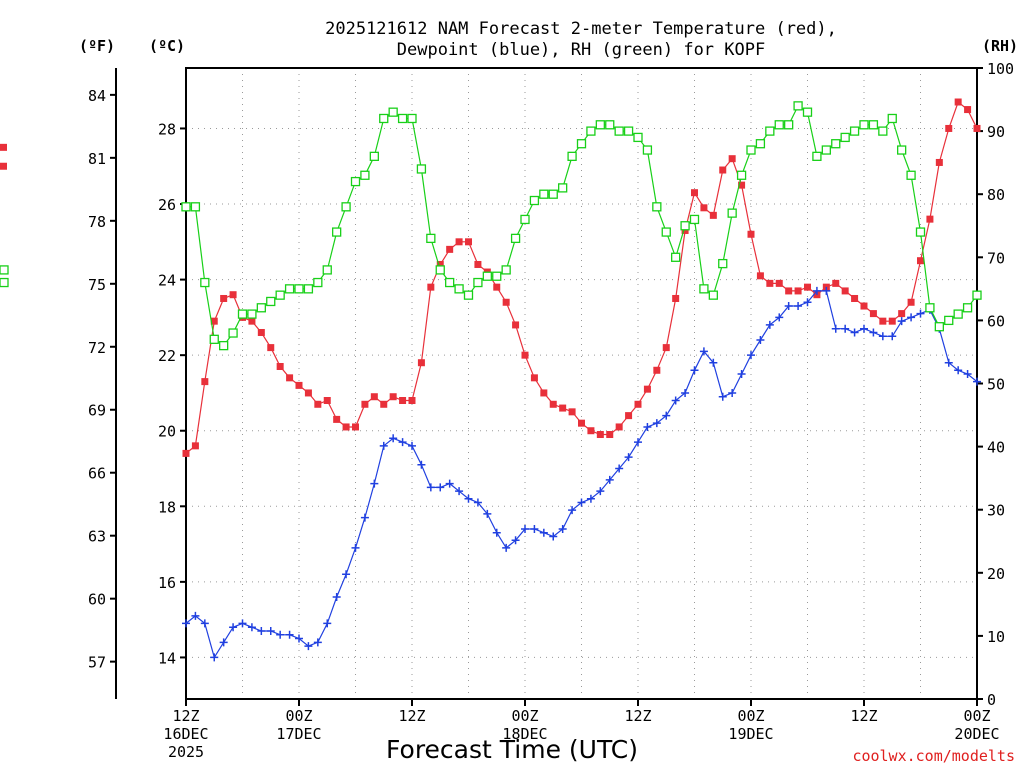 This screenshot has width=1024, height=768. I want to click on rh-tick-label: 10, so click(996, 637).